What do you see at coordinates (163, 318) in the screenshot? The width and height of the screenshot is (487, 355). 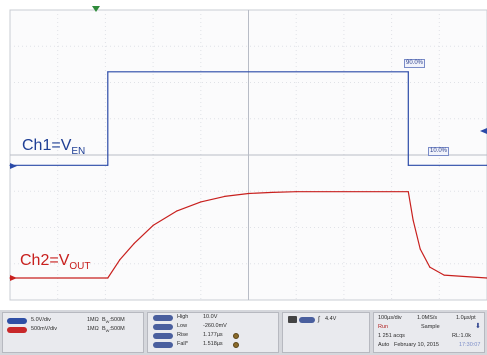 I see `measure-badge-high` at bounding box center [163, 318].